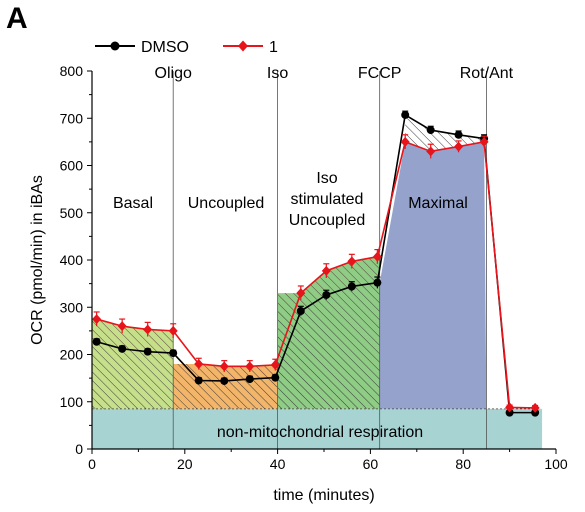 The image size is (585, 512). What do you see at coordinates (79, 449) in the screenshot?
I see `y-tick-label: 0` at bounding box center [79, 449].